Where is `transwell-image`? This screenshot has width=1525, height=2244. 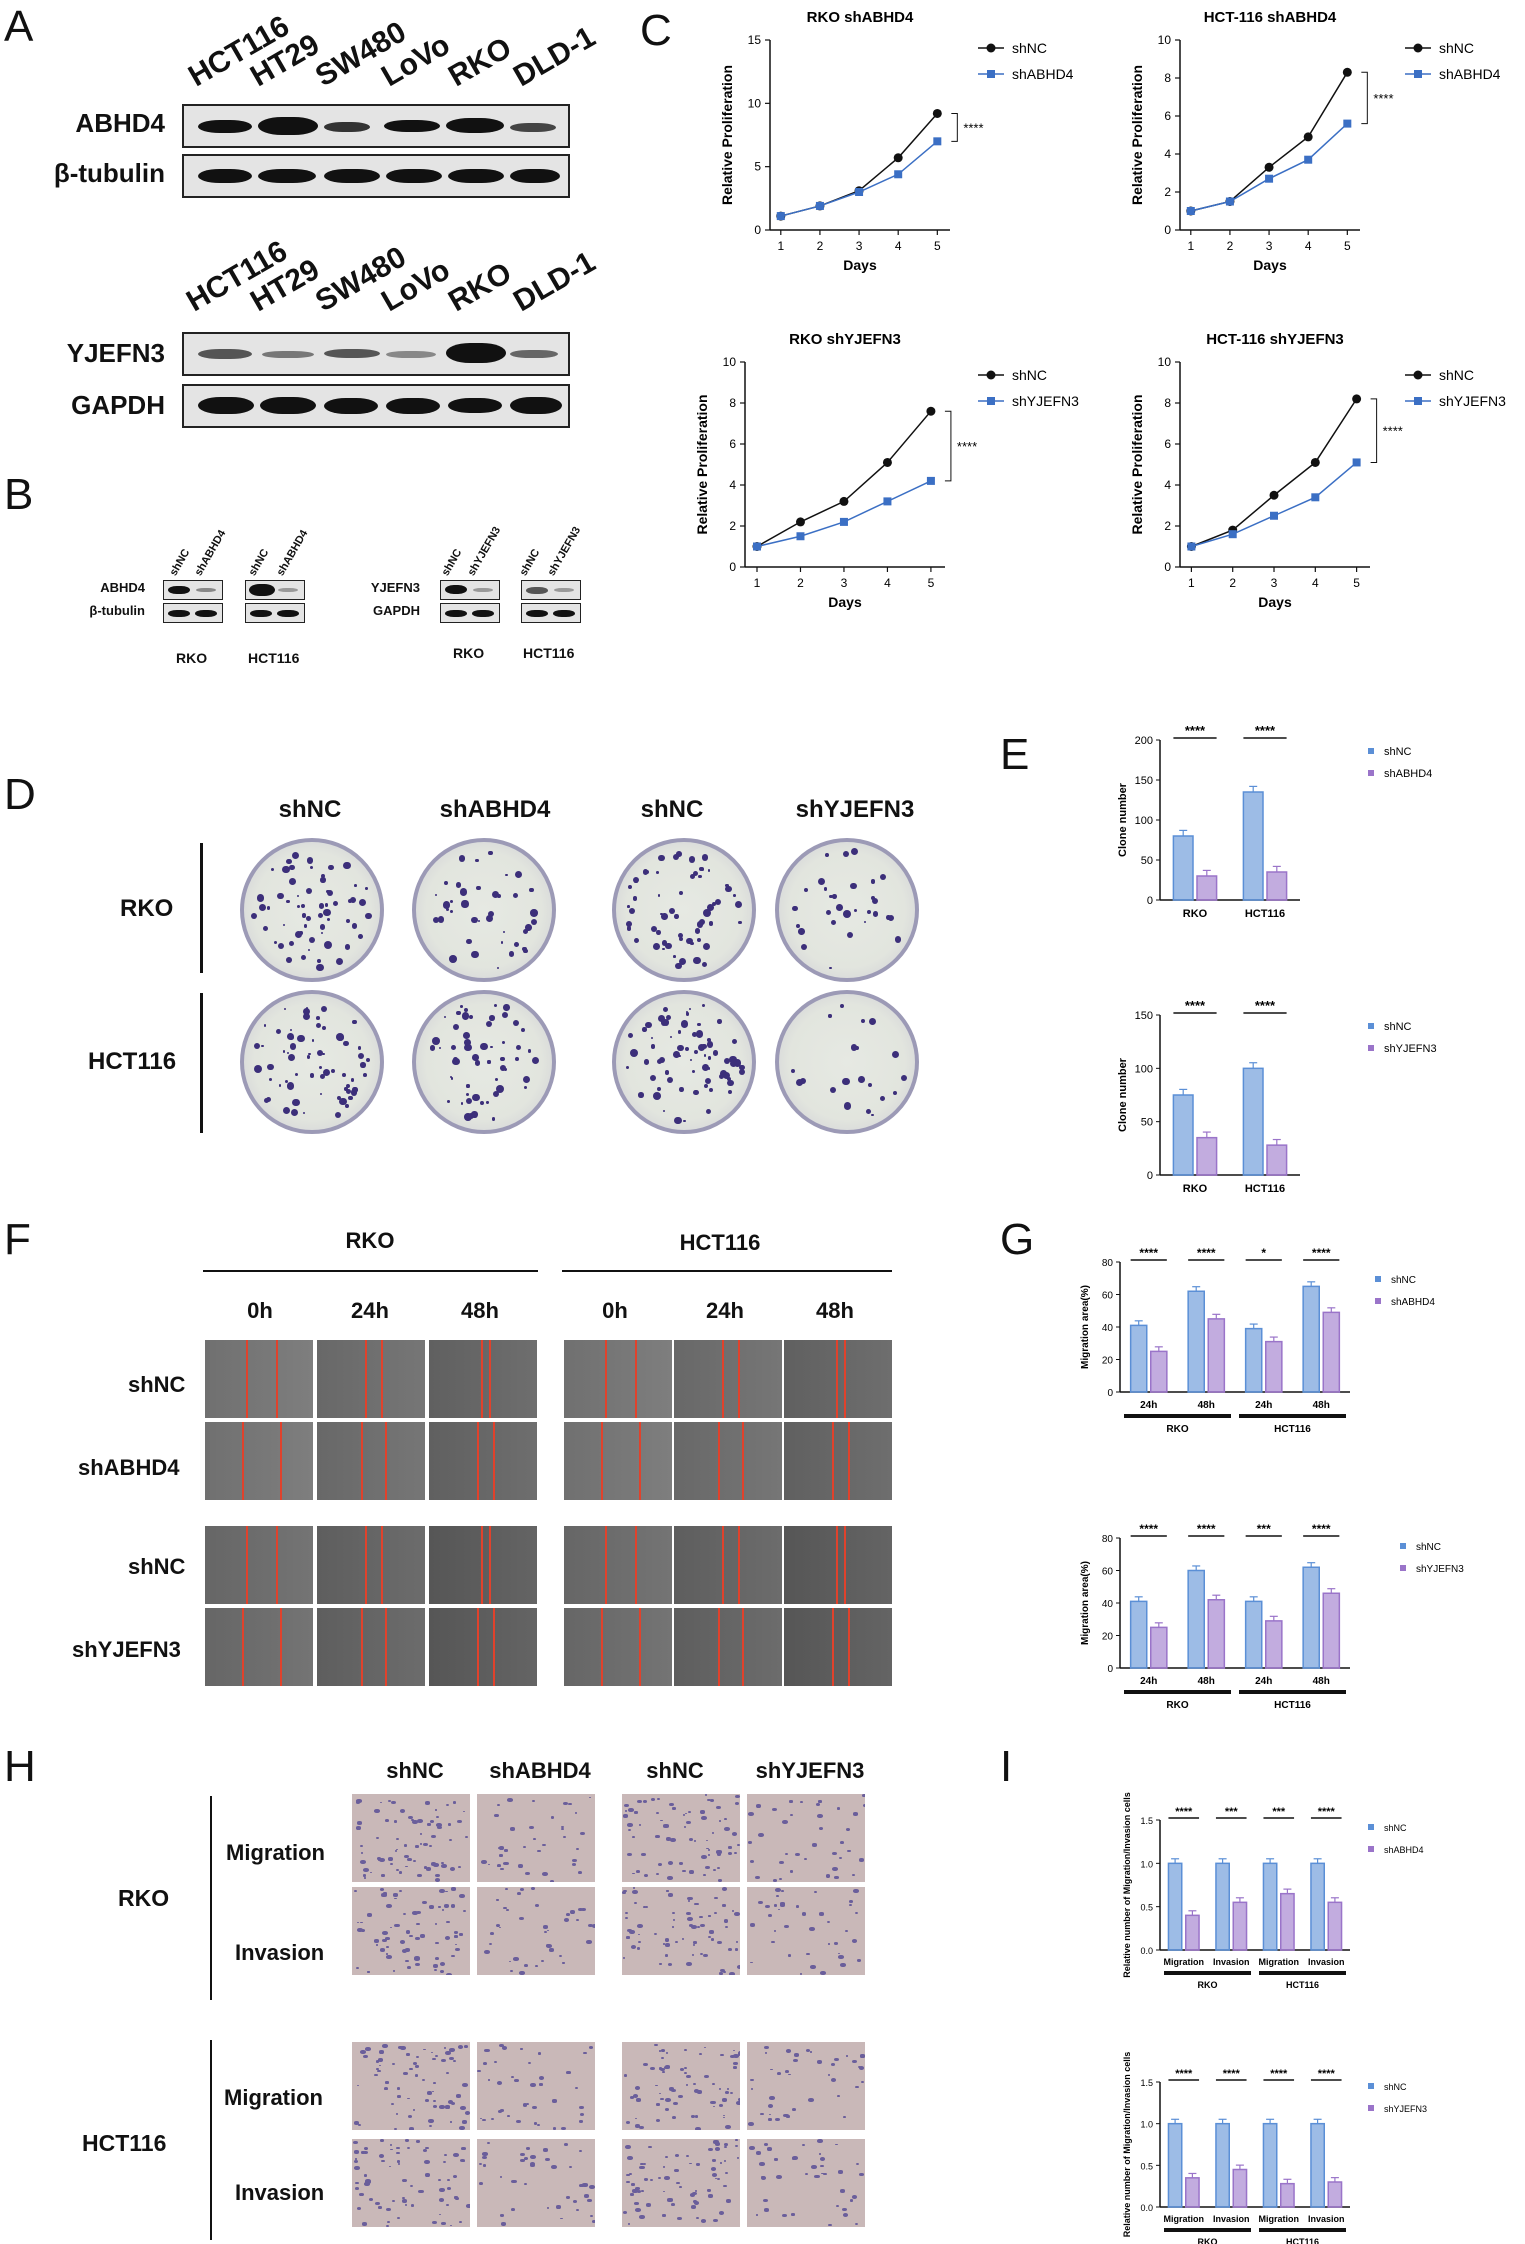 transwell-image is located at coordinates (536, 2183).